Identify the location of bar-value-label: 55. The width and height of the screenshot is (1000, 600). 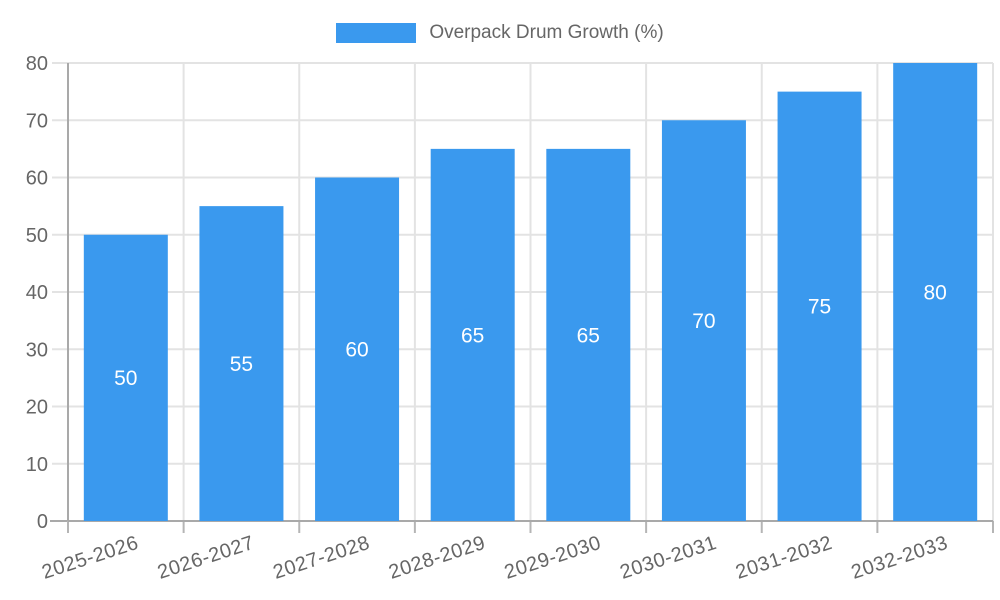
(241, 364).